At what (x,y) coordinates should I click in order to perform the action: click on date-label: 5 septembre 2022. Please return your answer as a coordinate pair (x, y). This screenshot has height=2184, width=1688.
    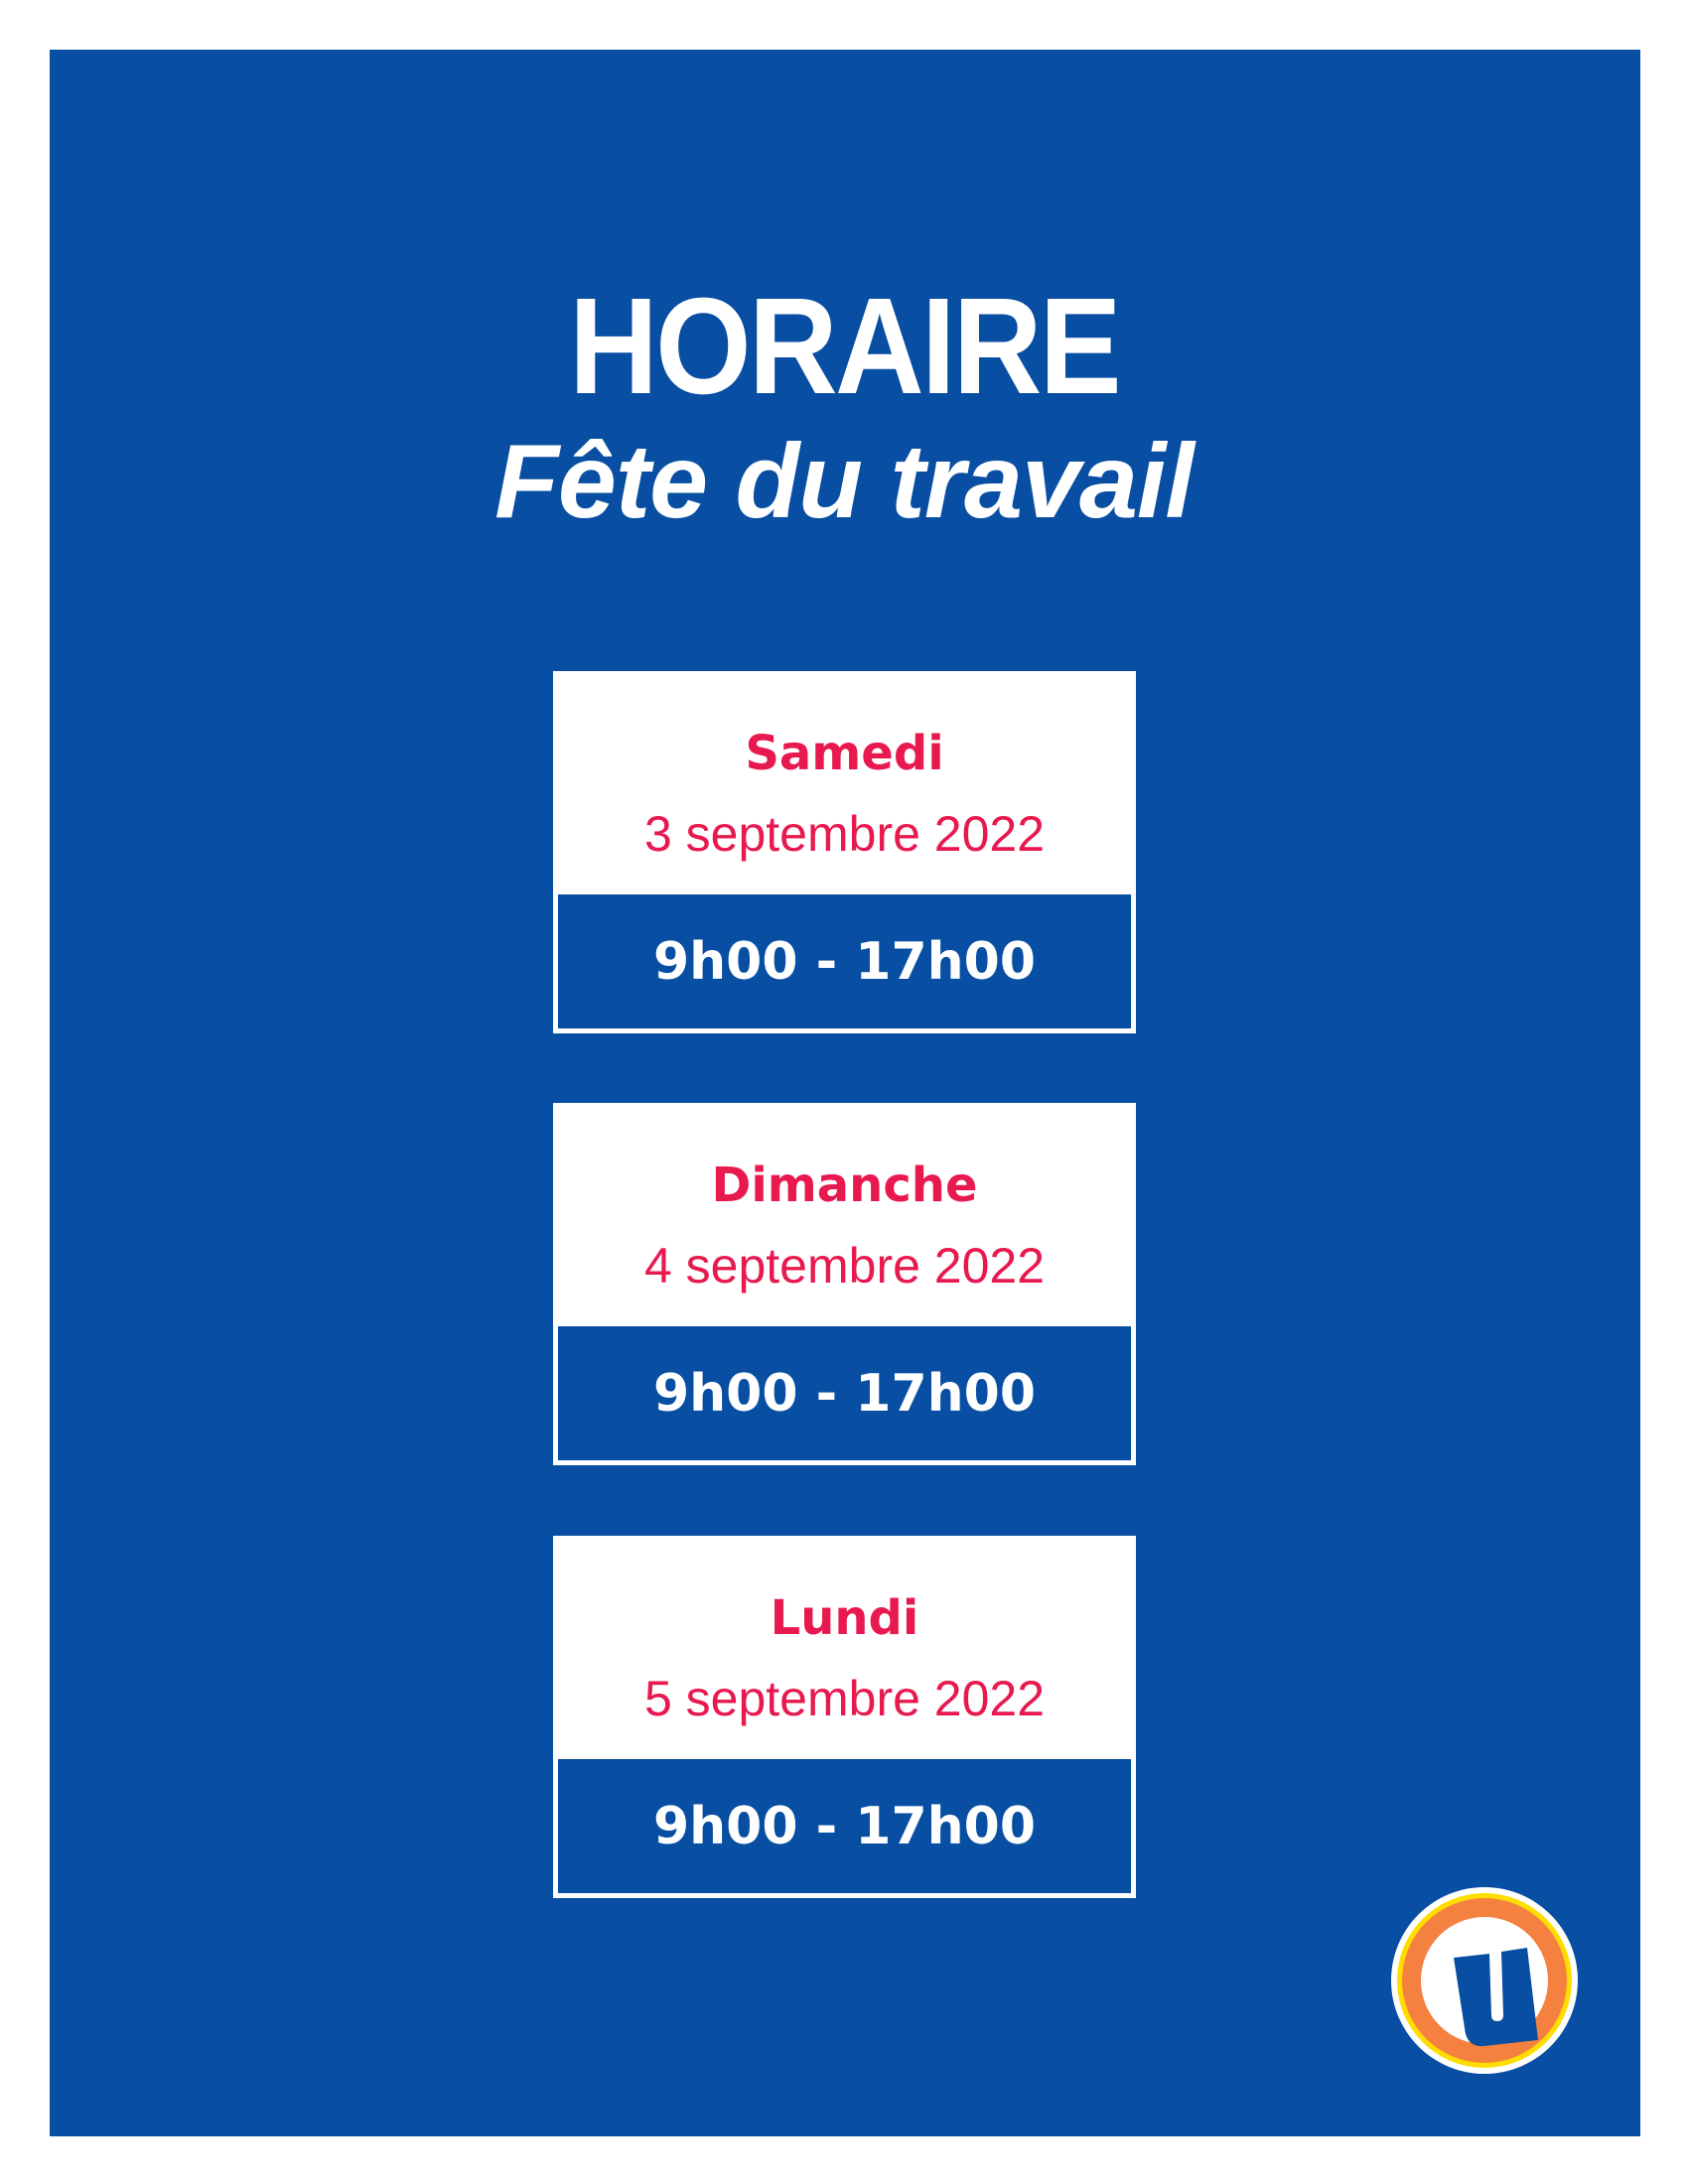
    Looking at the image, I should click on (844, 1698).